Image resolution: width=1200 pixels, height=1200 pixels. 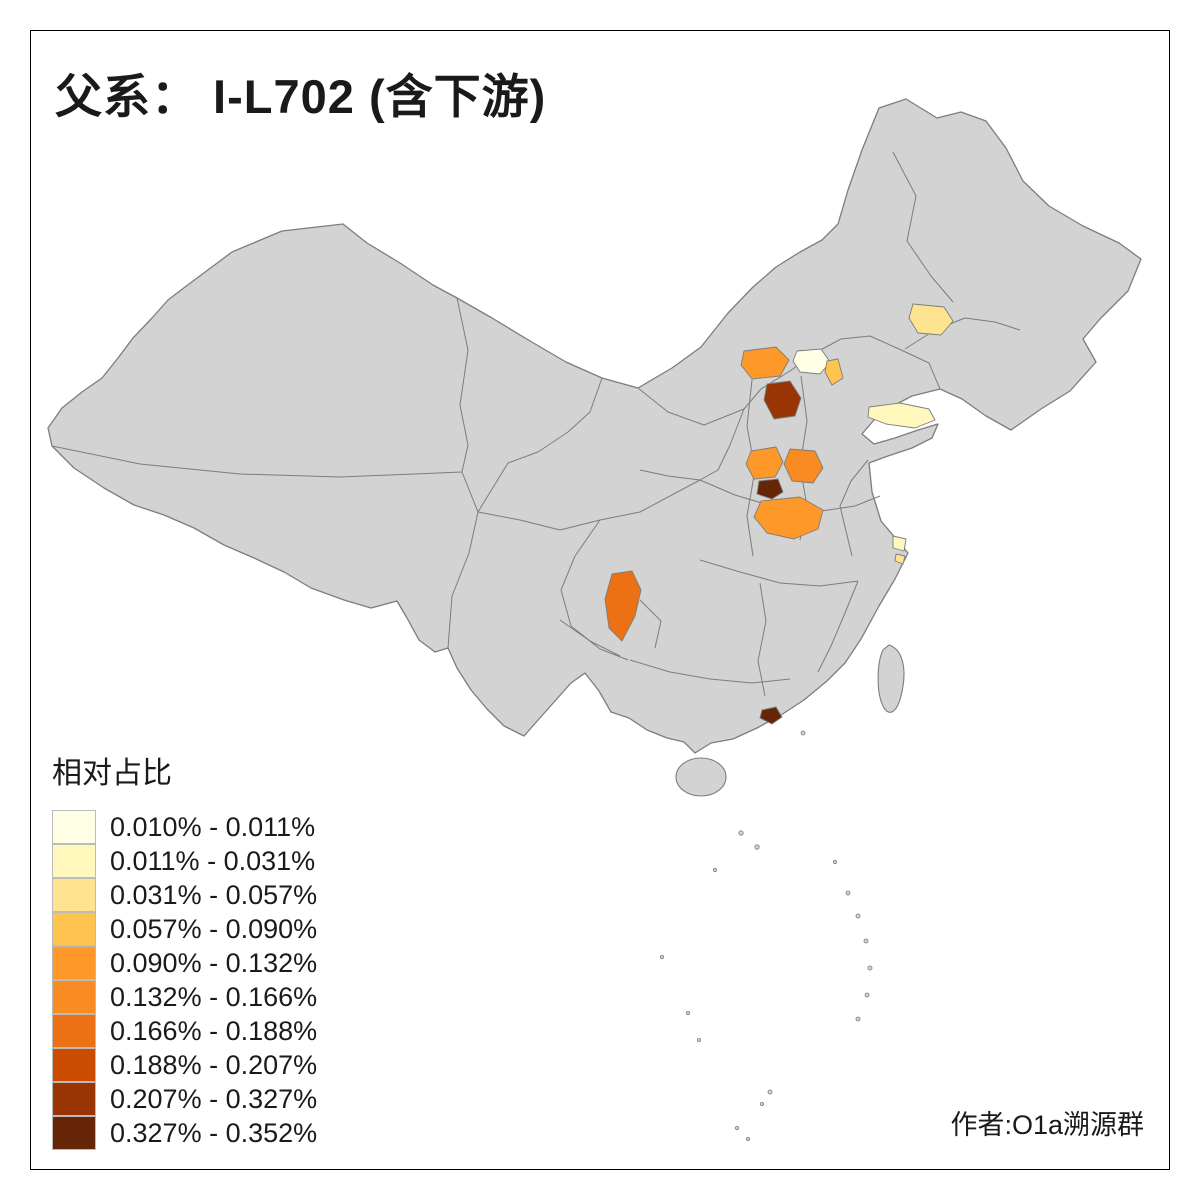 I want to click on map-region-shanxi-south, so click(x=770, y=489).